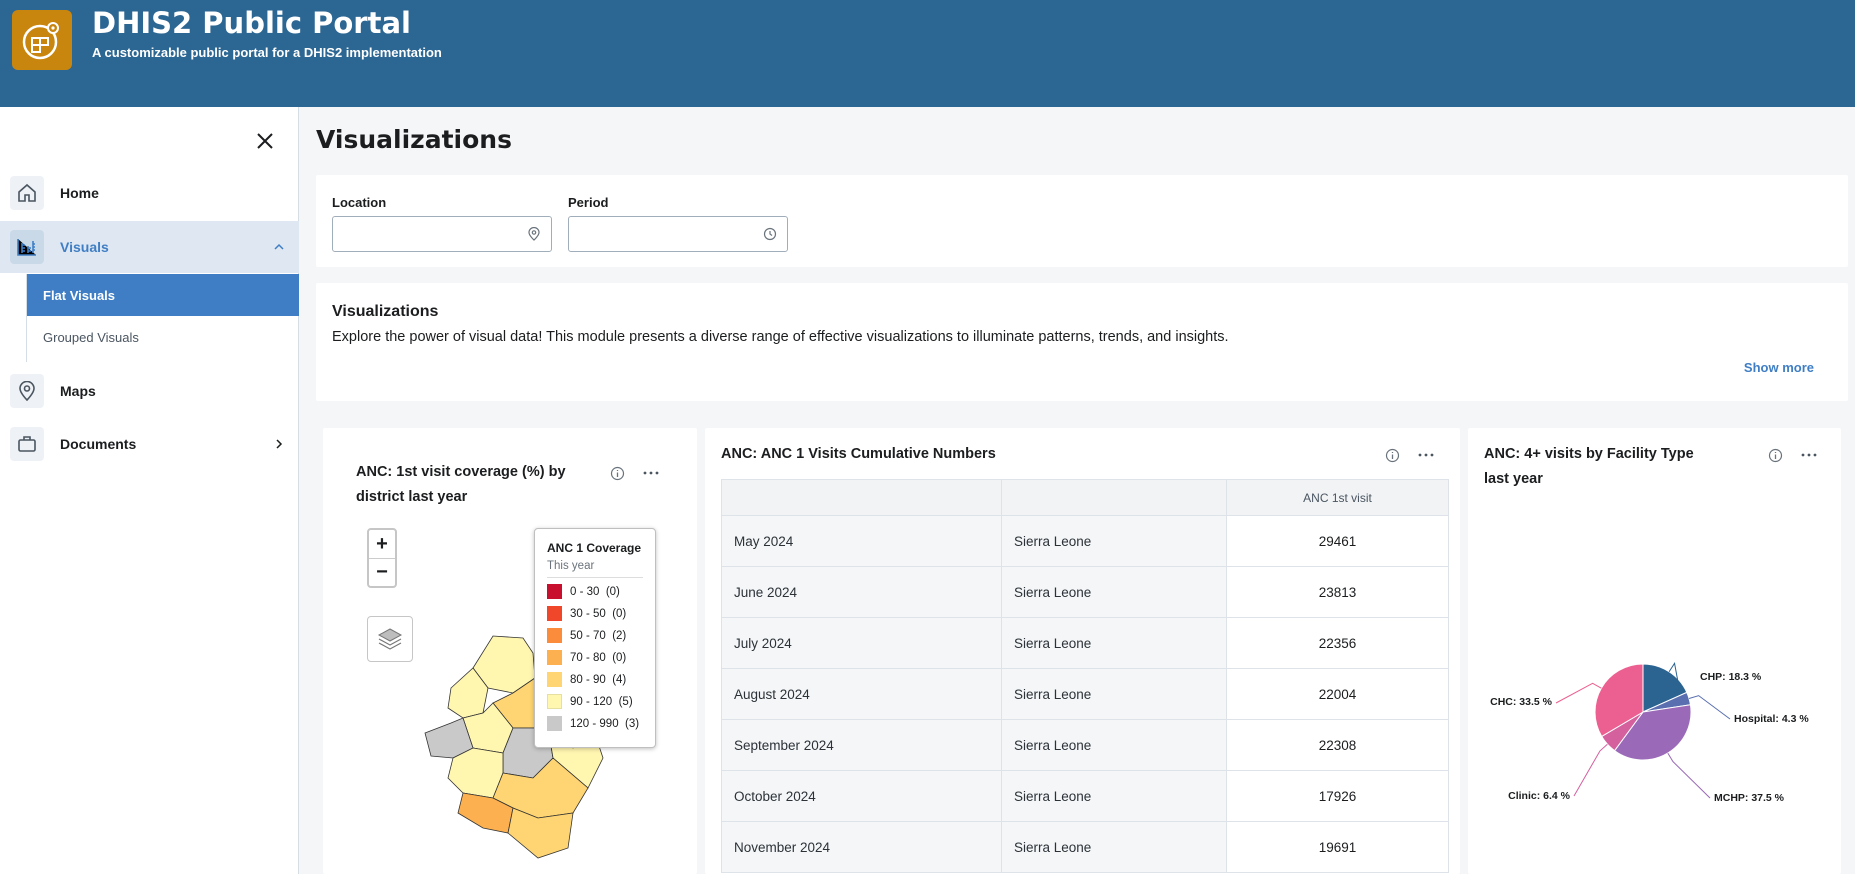 The width and height of the screenshot is (1855, 874). What do you see at coordinates (595, 701) in the screenshot?
I see `legend-item: 90 - 120 (5)` at bounding box center [595, 701].